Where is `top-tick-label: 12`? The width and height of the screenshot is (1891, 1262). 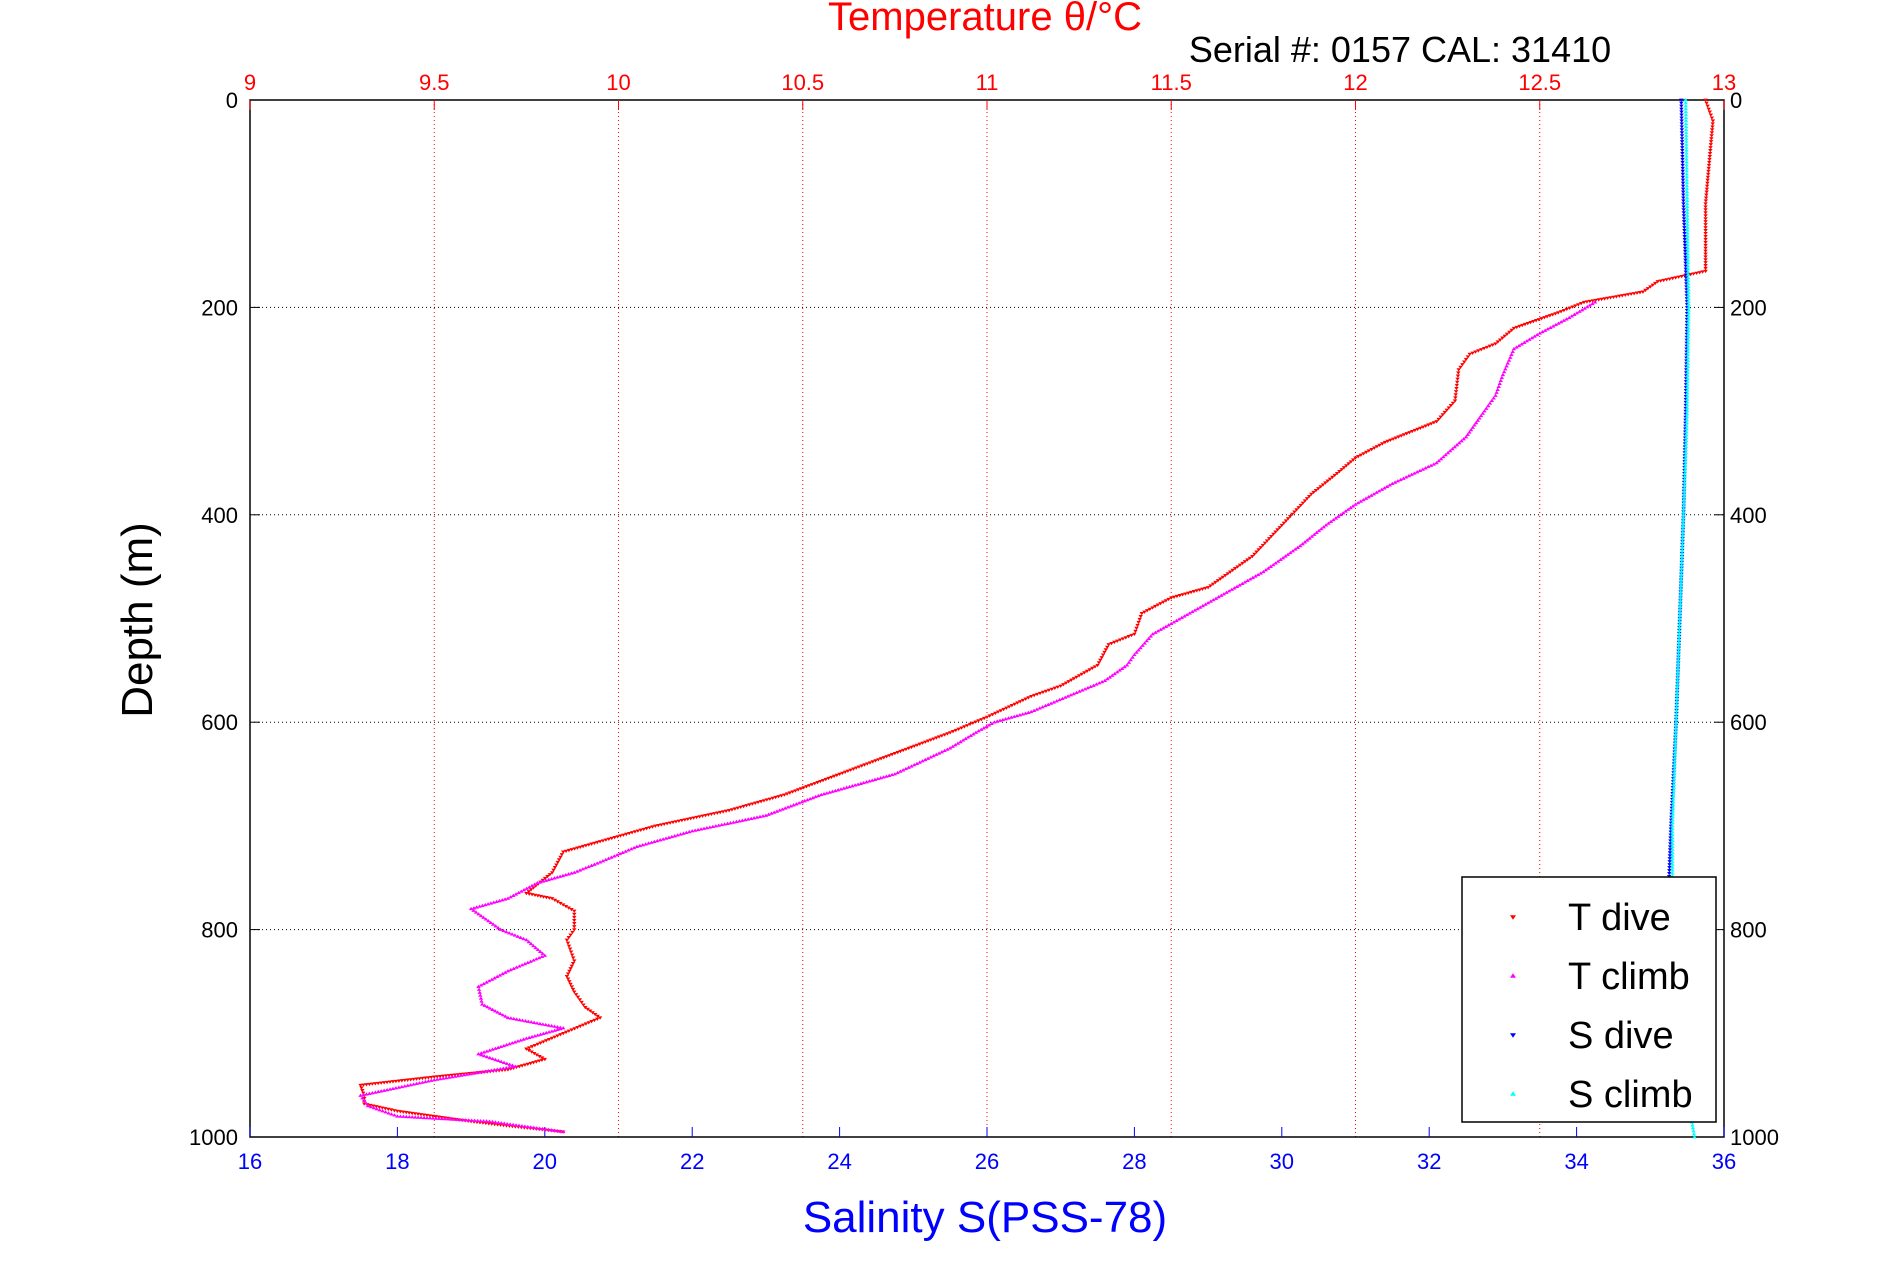 top-tick-label: 12 is located at coordinates (1355, 82).